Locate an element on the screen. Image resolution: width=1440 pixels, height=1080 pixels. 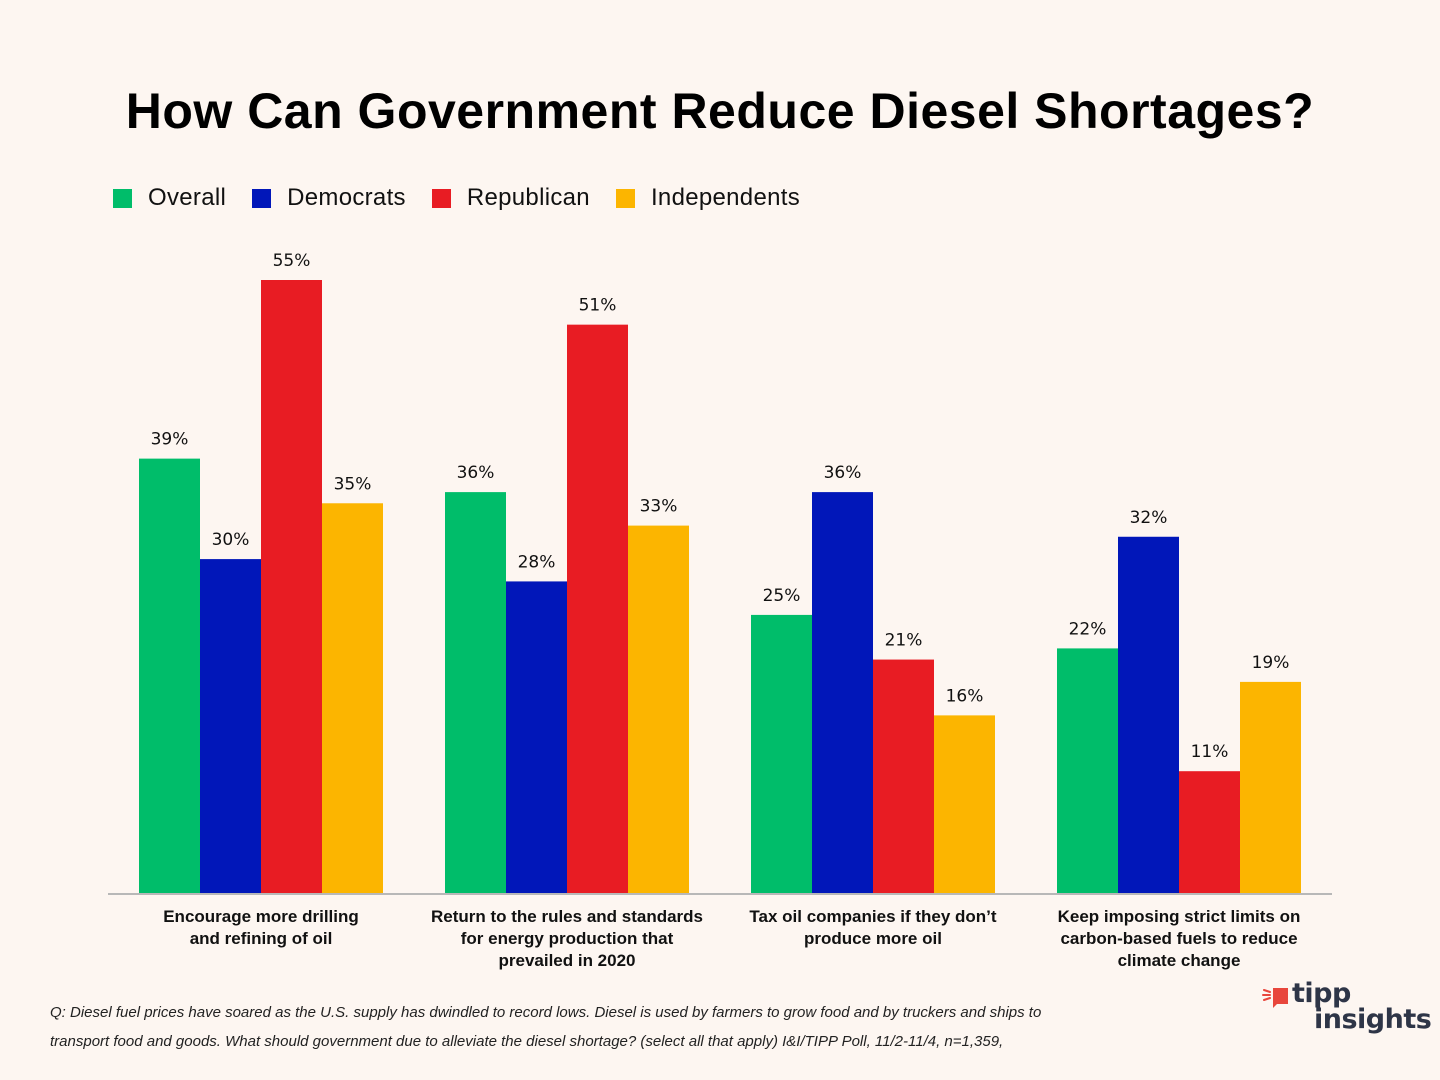
value-label-overall-2: 36% is located at coordinates (476, 473).